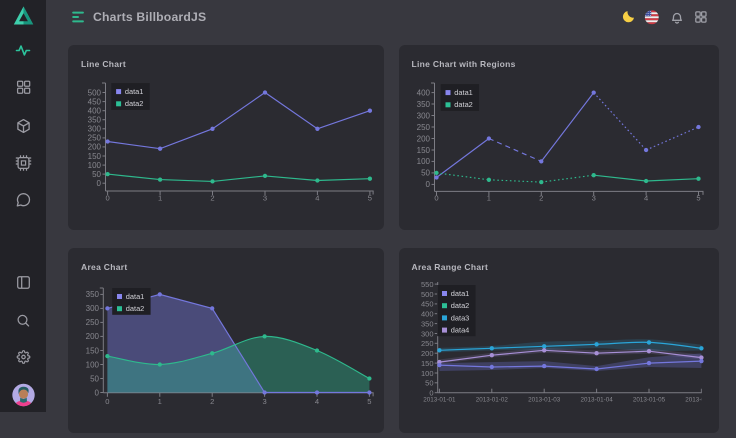 Image resolution: width=736 pixels, height=438 pixels. What do you see at coordinates (459, 330) in the screenshot?
I see `svg-text: data4` at bounding box center [459, 330].